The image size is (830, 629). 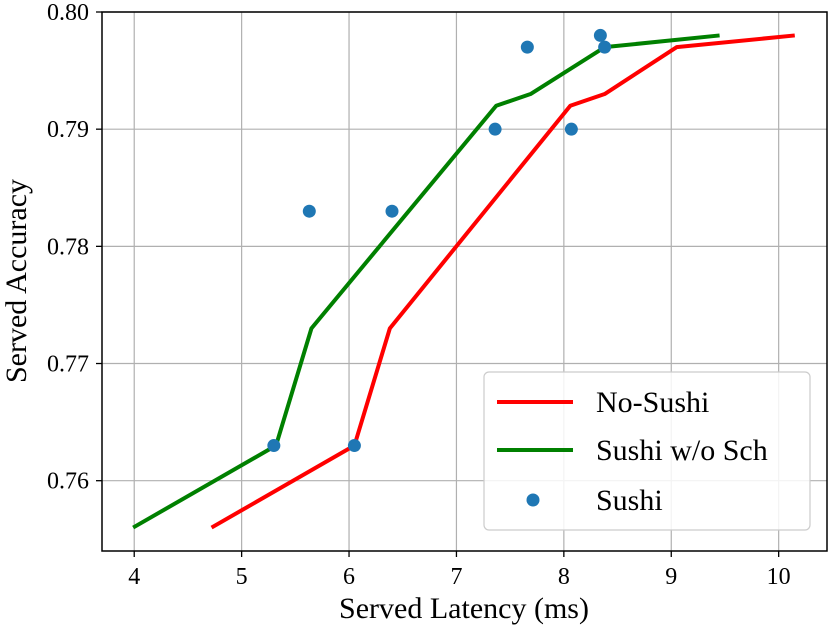 I want to click on legend-label-sushi: Sushi, so click(x=629, y=500).